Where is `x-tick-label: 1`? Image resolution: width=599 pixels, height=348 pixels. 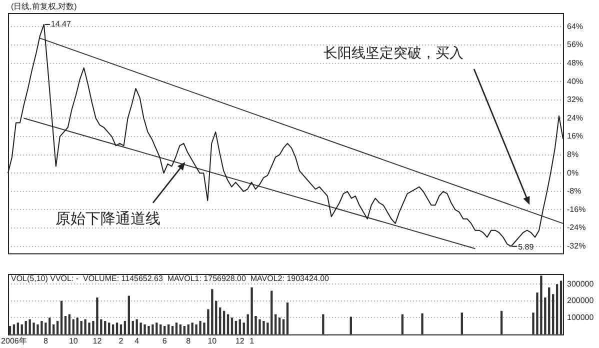
x-tick-label: 1 is located at coordinates (252, 341).